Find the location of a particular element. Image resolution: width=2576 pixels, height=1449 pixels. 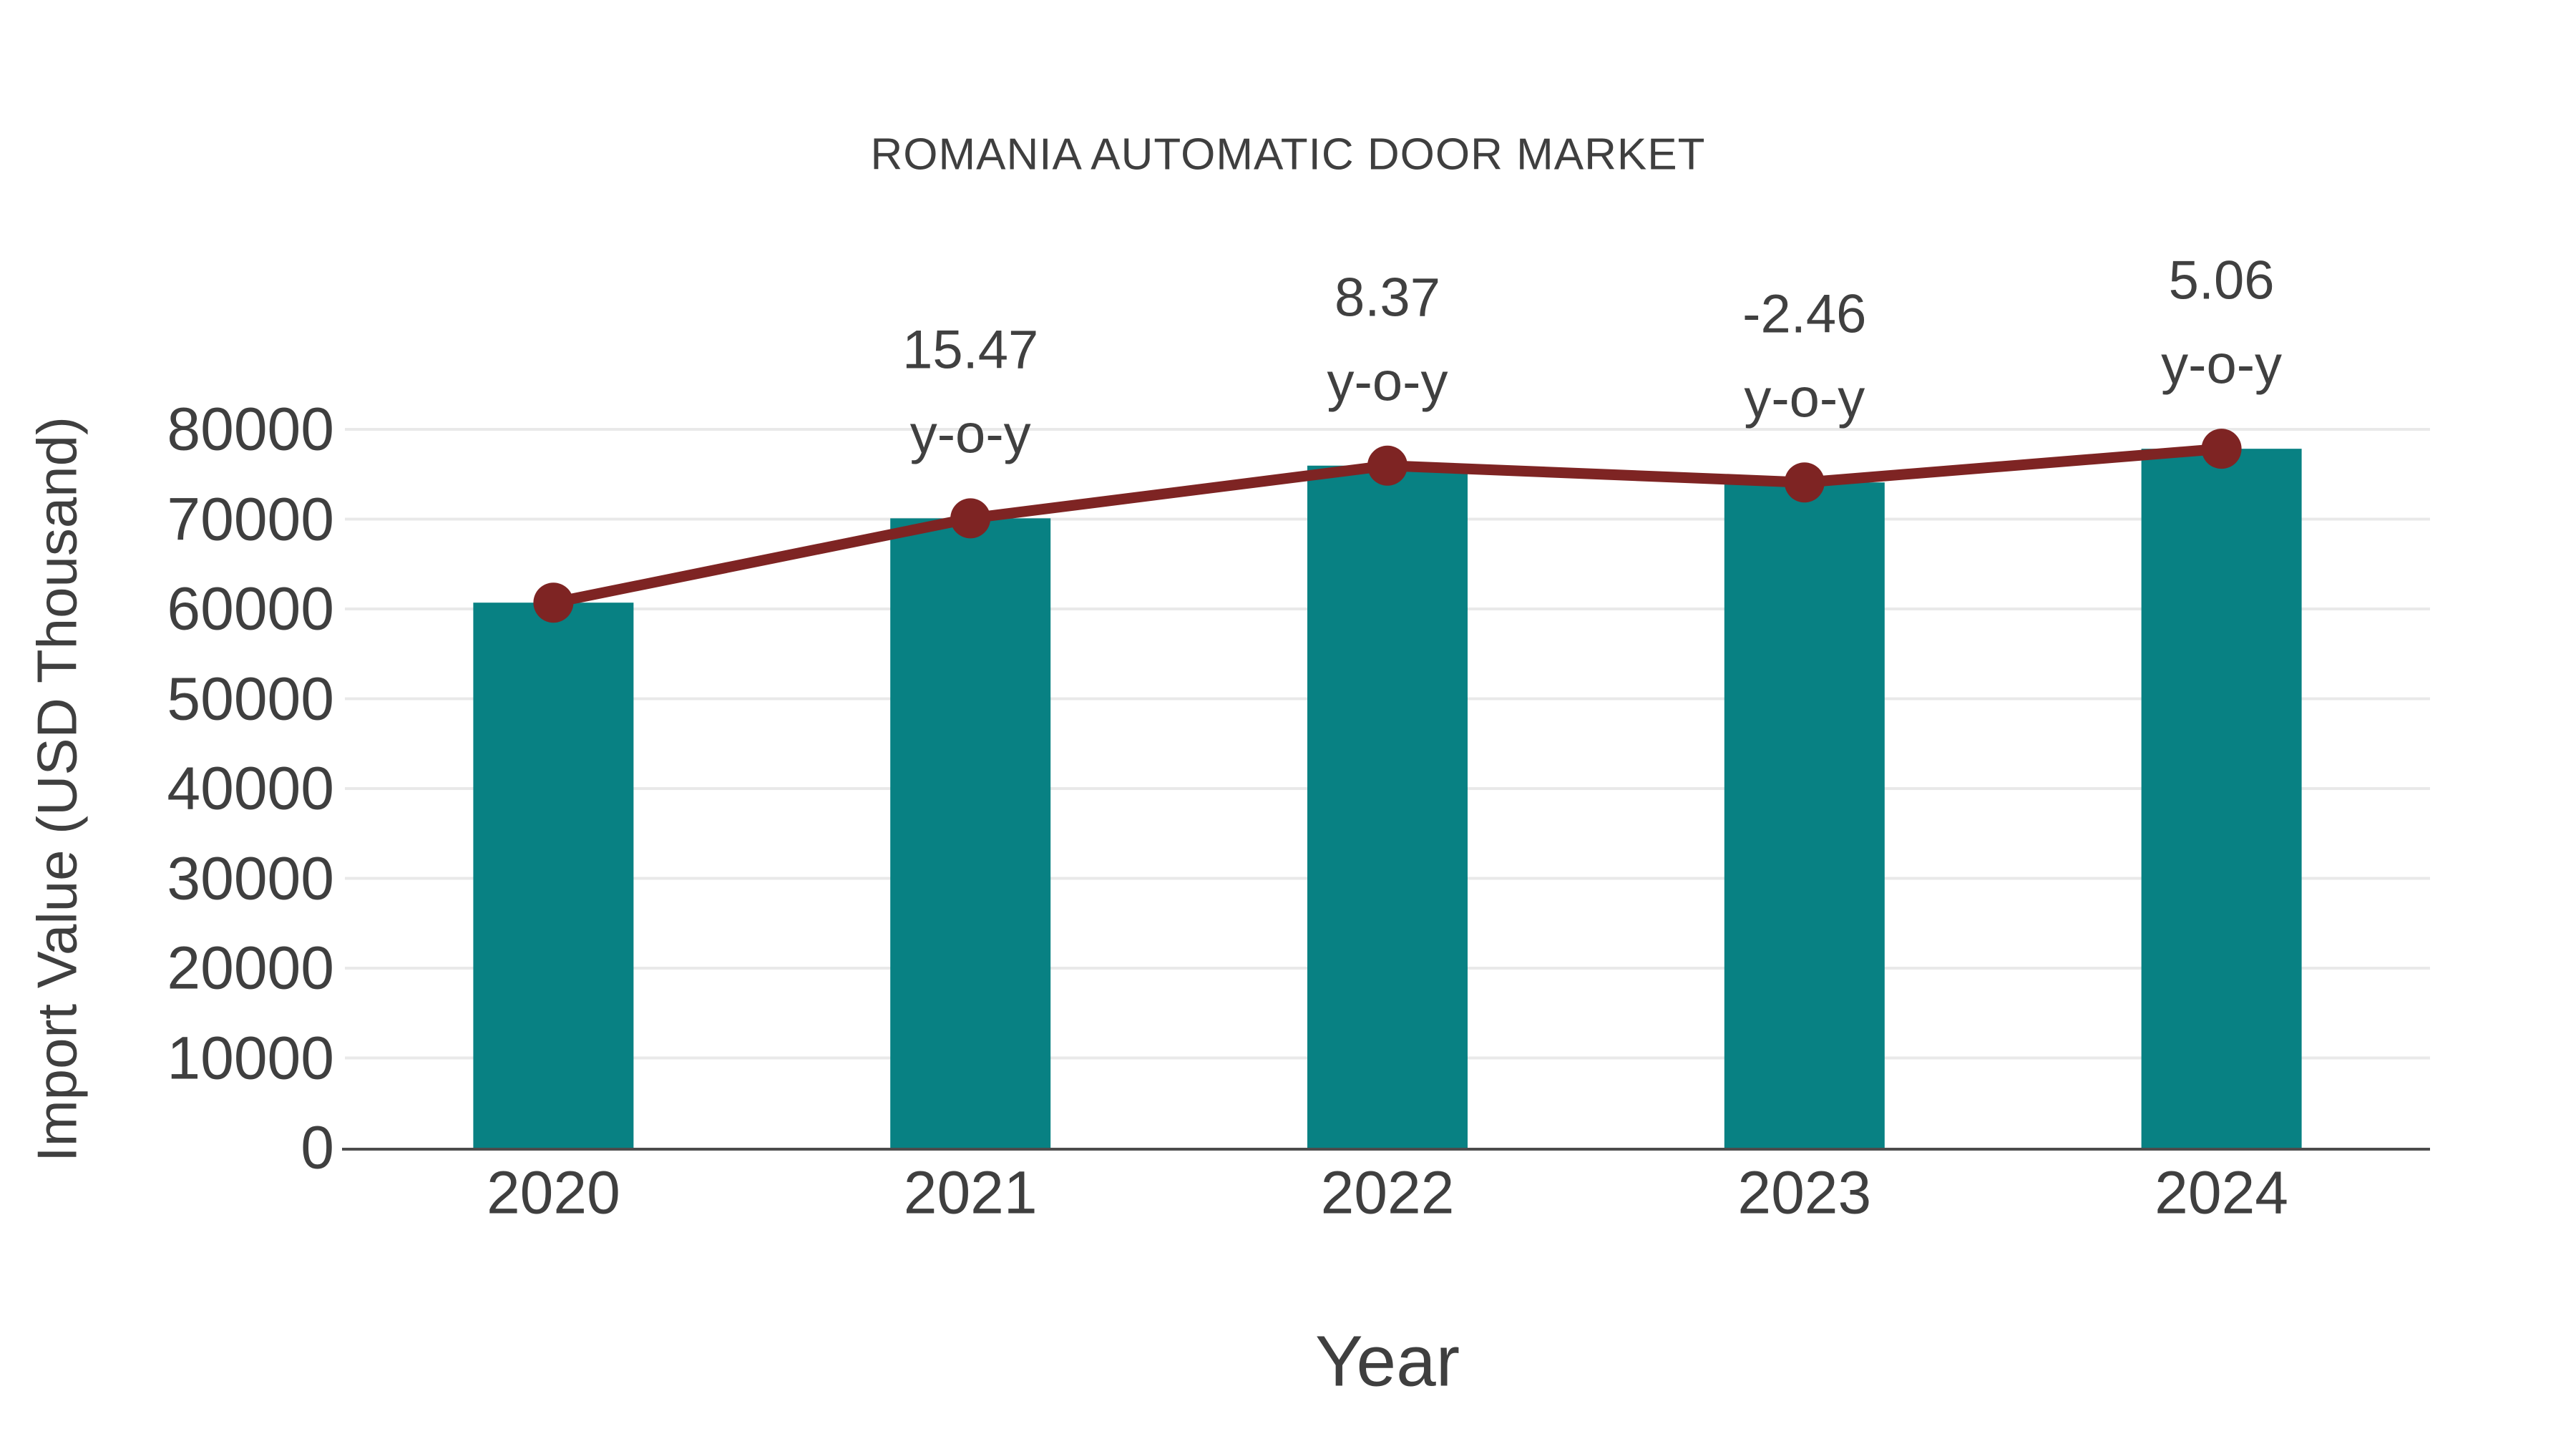

marker-2022 is located at coordinates (1387, 465).